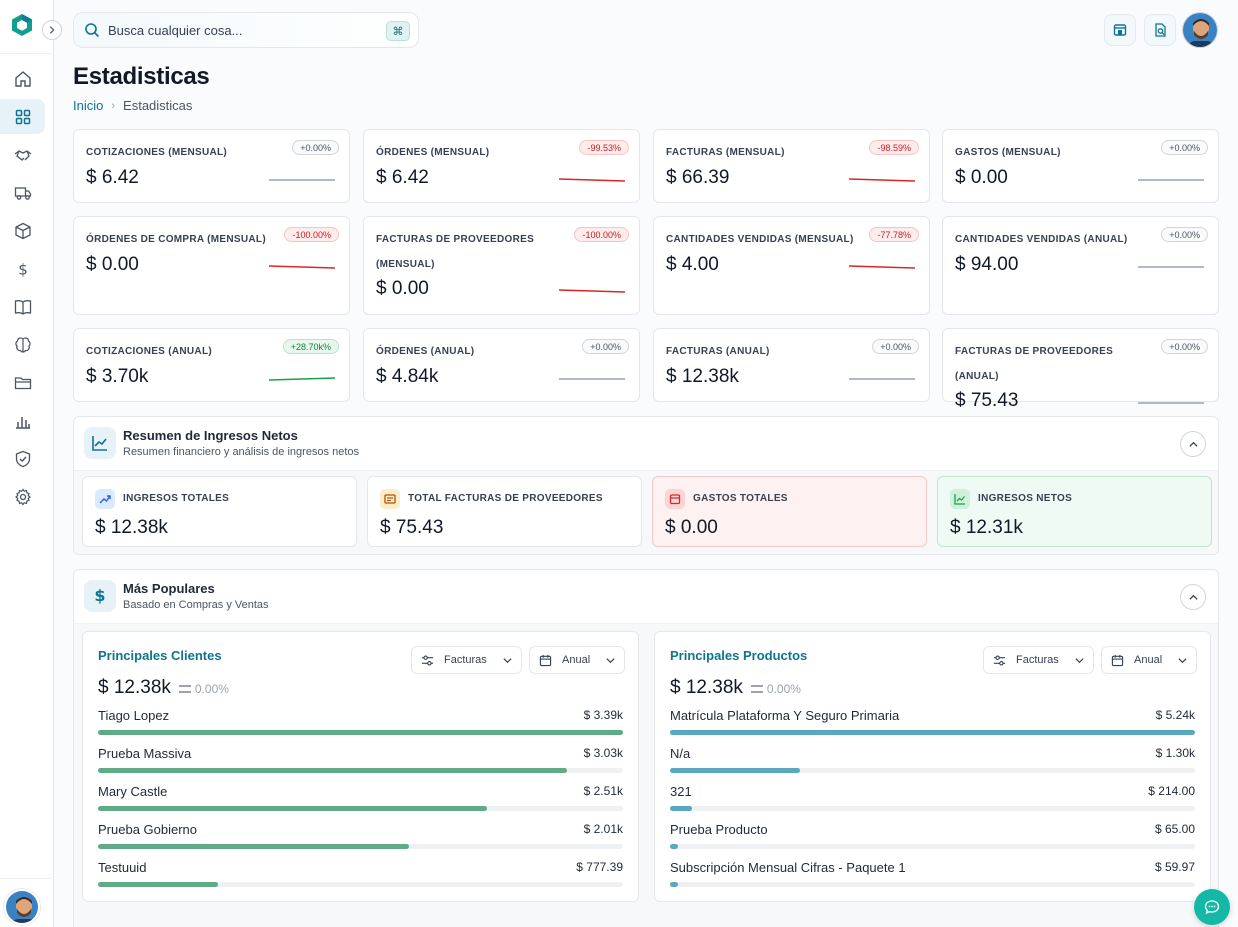 This screenshot has width=1238, height=927. I want to click on store-icon, so click(1120, 30).